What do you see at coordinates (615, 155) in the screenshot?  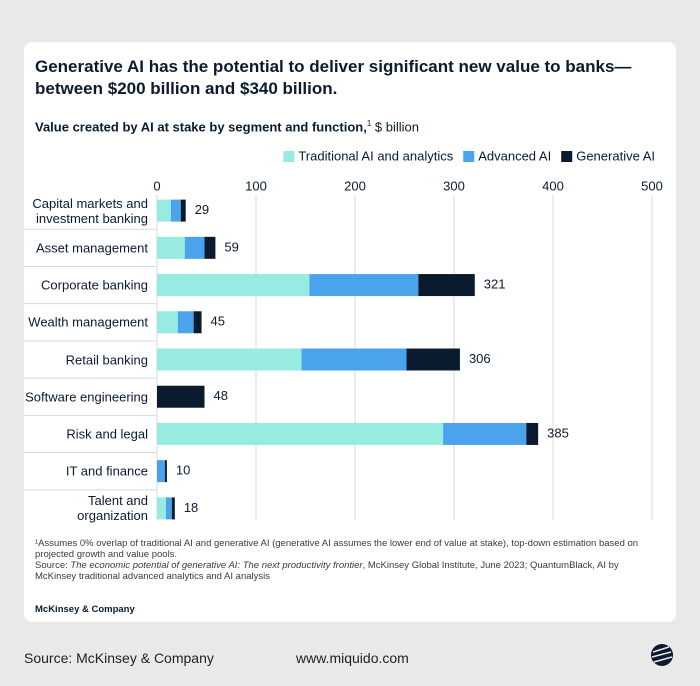 I see `legend-label: Generative AI` at bounding box center [615, 155].